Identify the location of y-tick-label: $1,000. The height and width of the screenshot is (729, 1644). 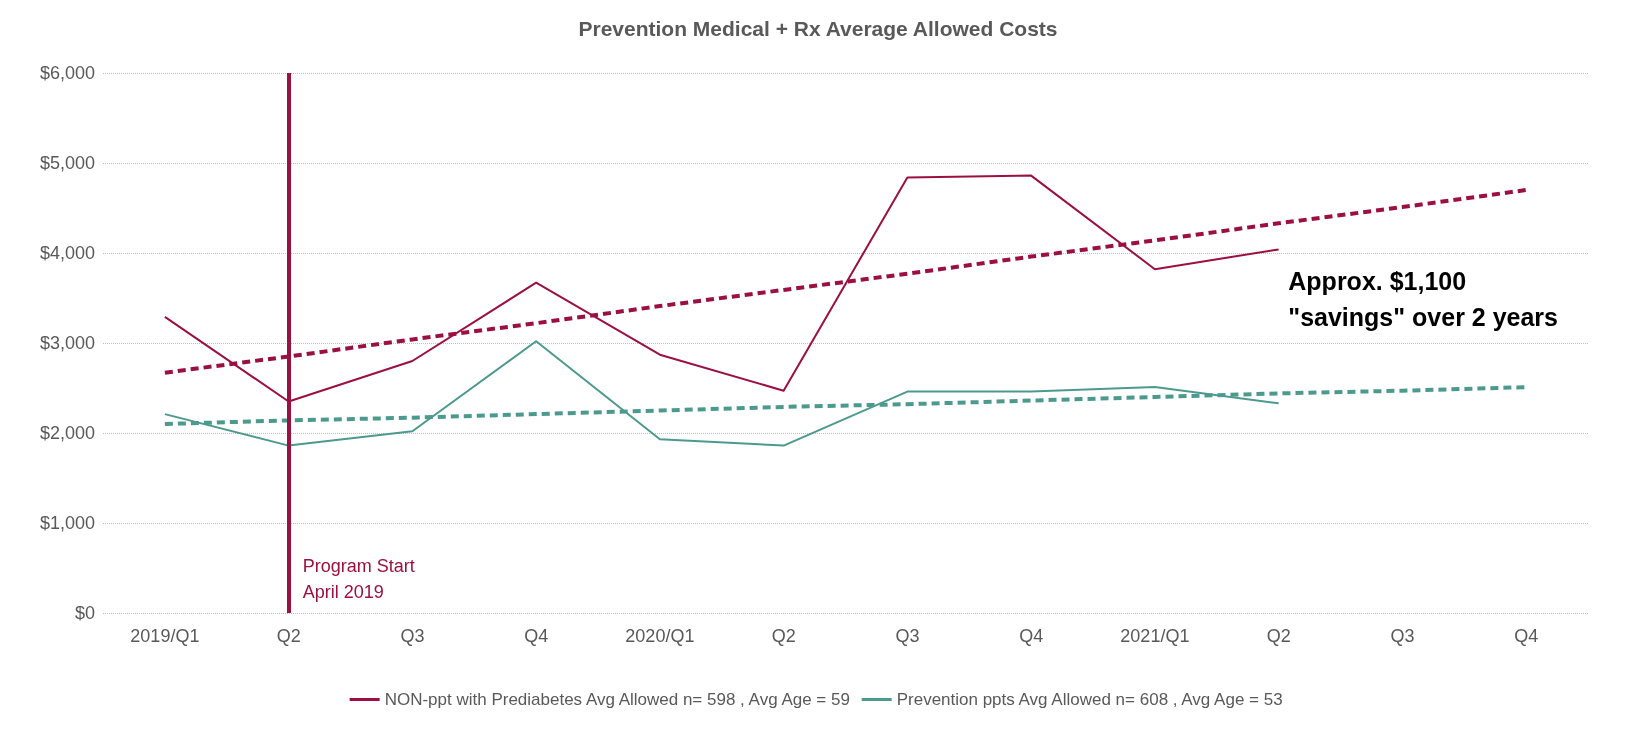
(67, 523).